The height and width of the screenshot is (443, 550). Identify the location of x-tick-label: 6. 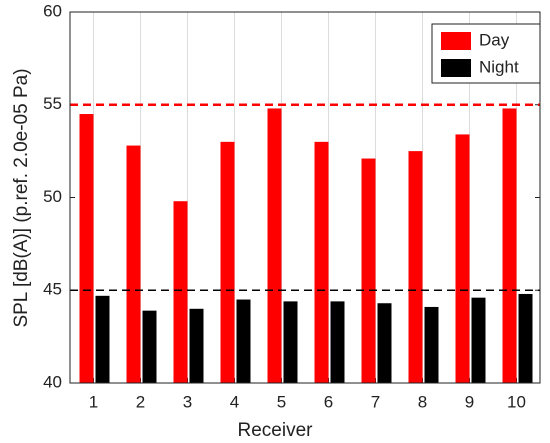
(328, 401).